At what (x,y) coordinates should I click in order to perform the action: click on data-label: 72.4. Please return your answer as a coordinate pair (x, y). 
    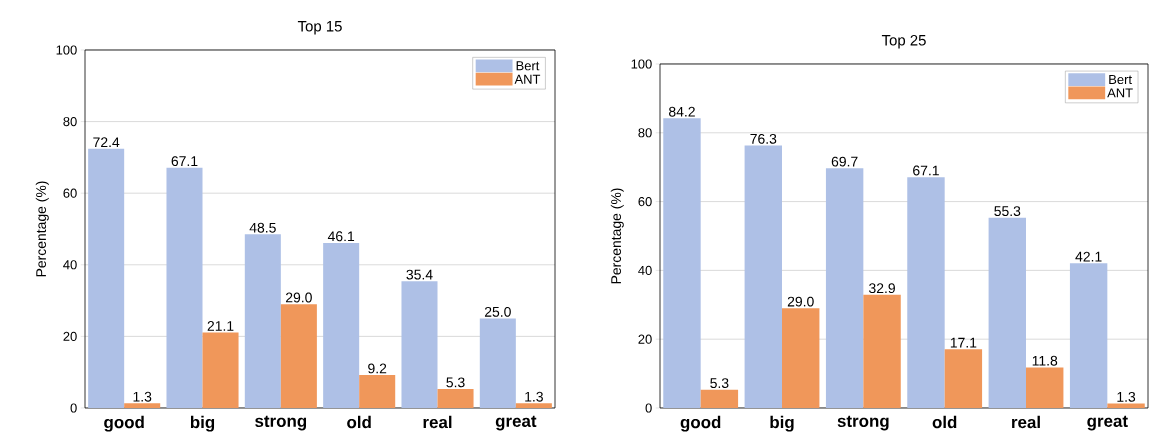
    Looking at the image, I should click on (106, 142).